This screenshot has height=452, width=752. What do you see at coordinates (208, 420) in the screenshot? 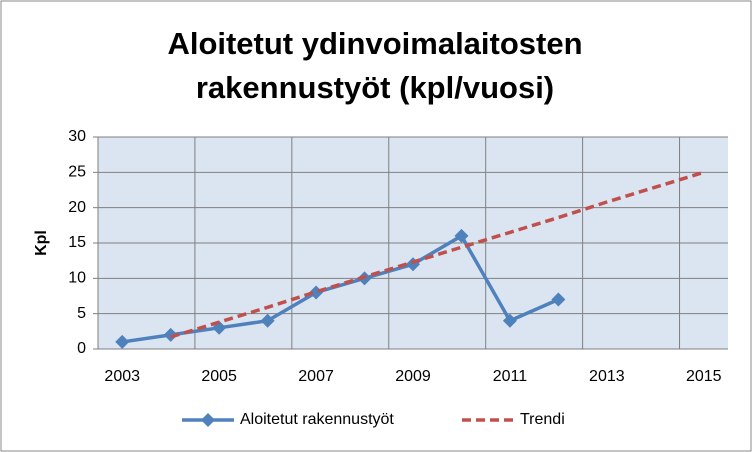
I see `legend-marker` at bounding box center [208, 420].